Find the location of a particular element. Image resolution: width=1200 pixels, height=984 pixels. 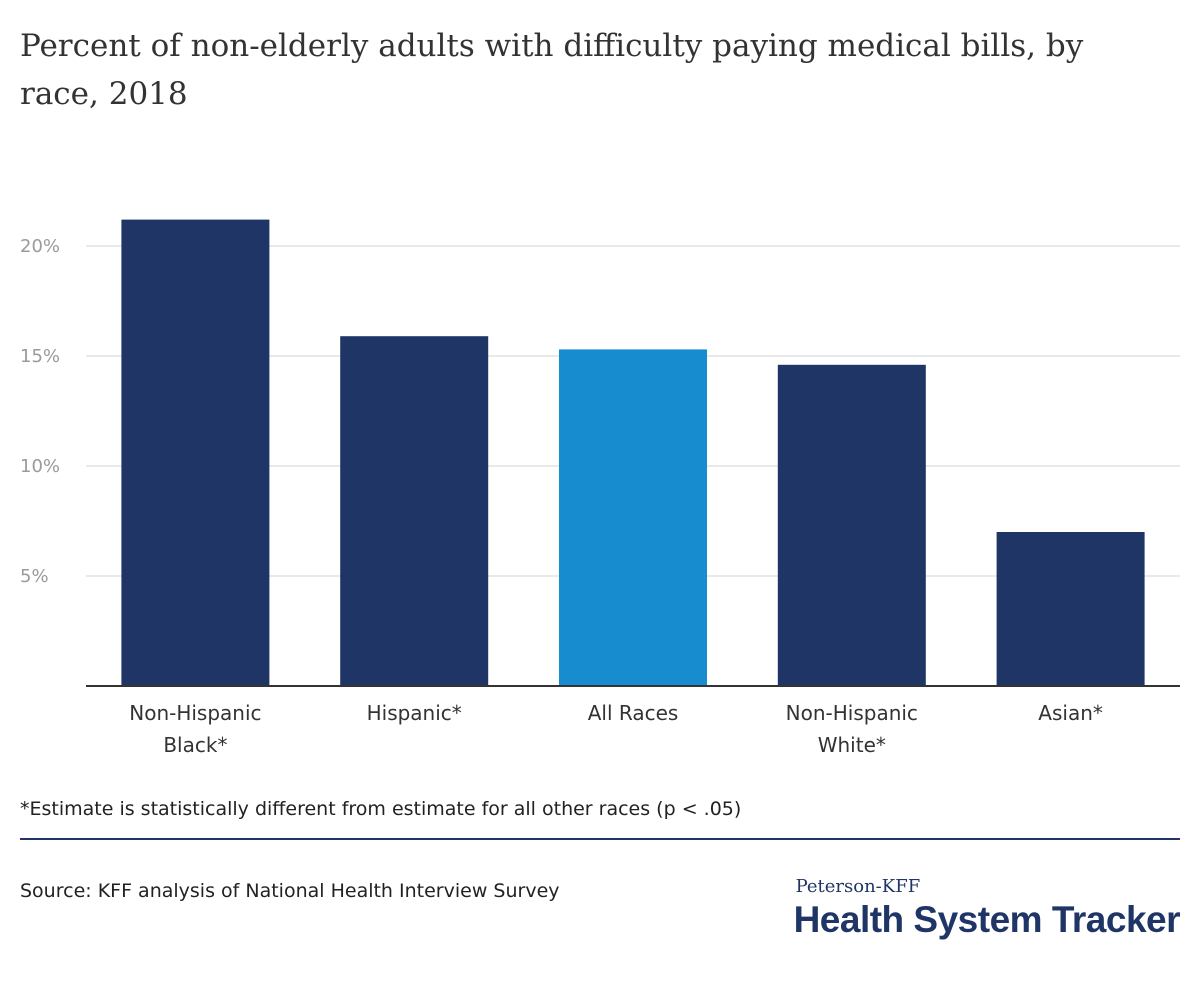

y-tick-label: 5% is located at coordinates (34, 576).